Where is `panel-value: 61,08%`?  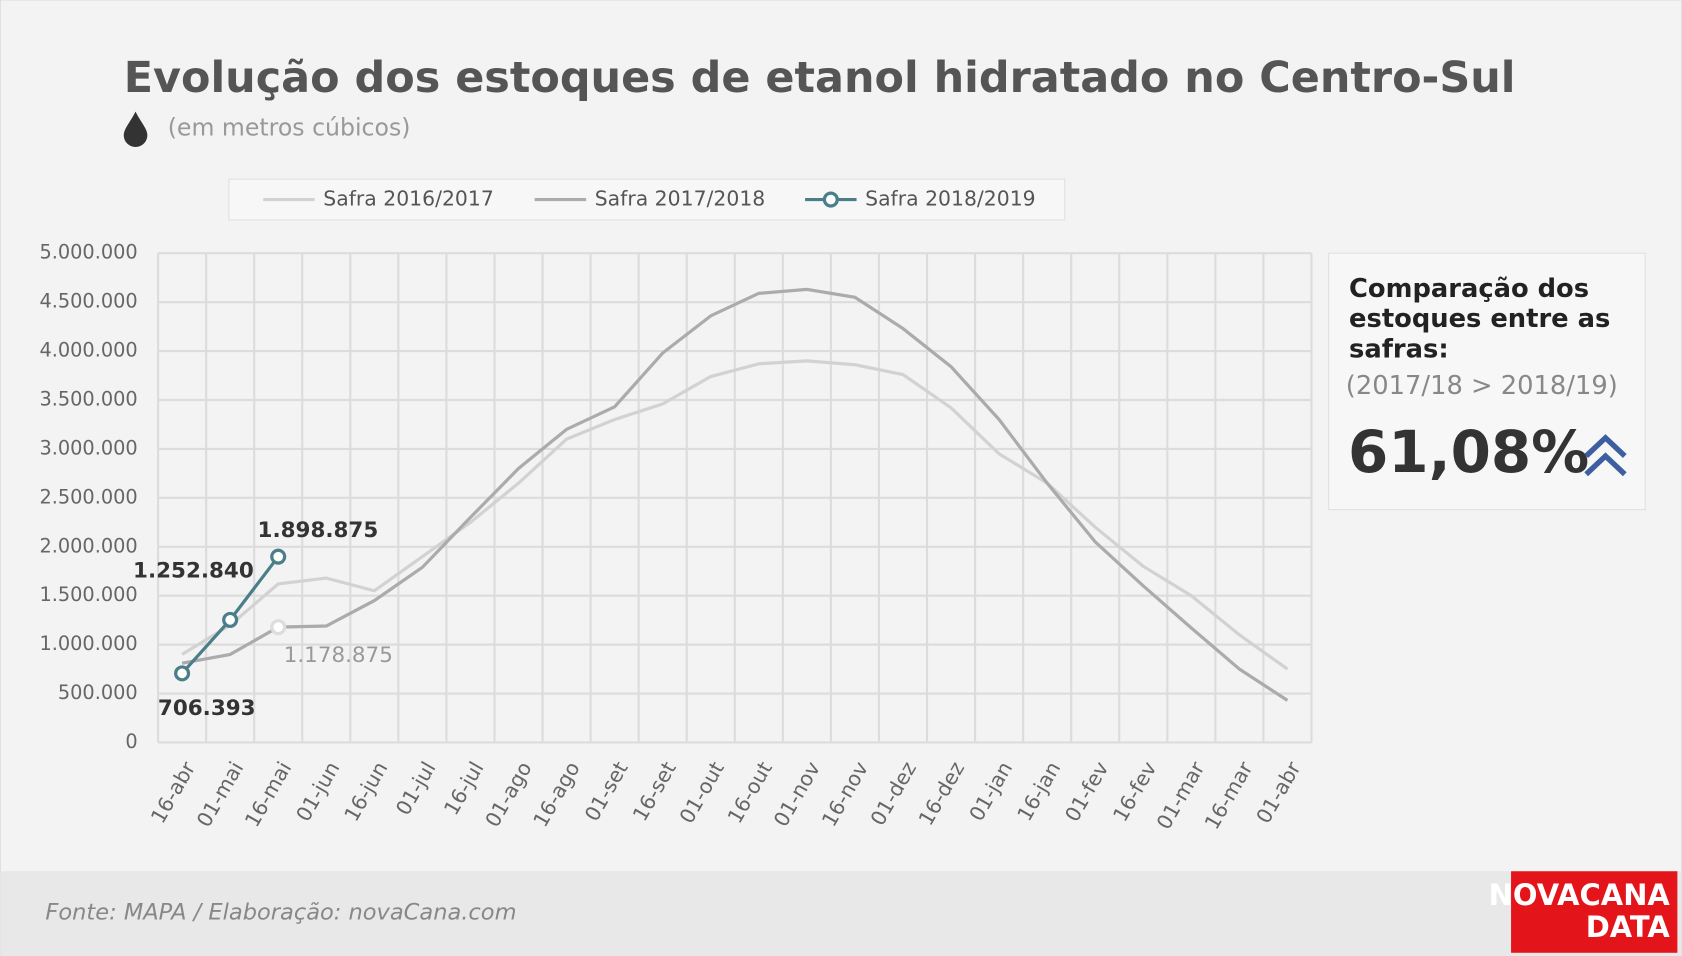 panel-value: 61,08% is located at coordinates (1468, 452).